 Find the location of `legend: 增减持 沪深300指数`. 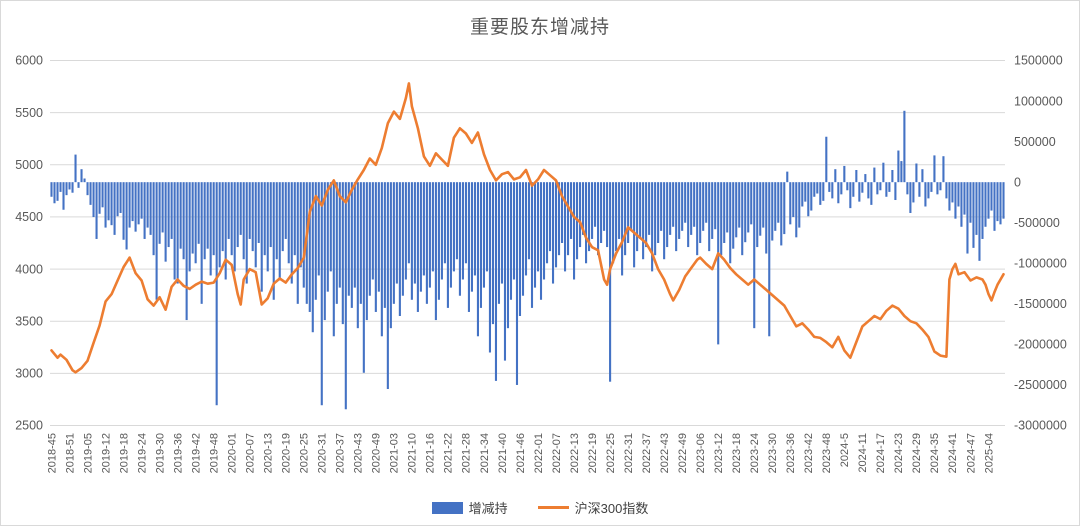

legend: 增减持 沪深300指数 is located at coordinates (540, 507).